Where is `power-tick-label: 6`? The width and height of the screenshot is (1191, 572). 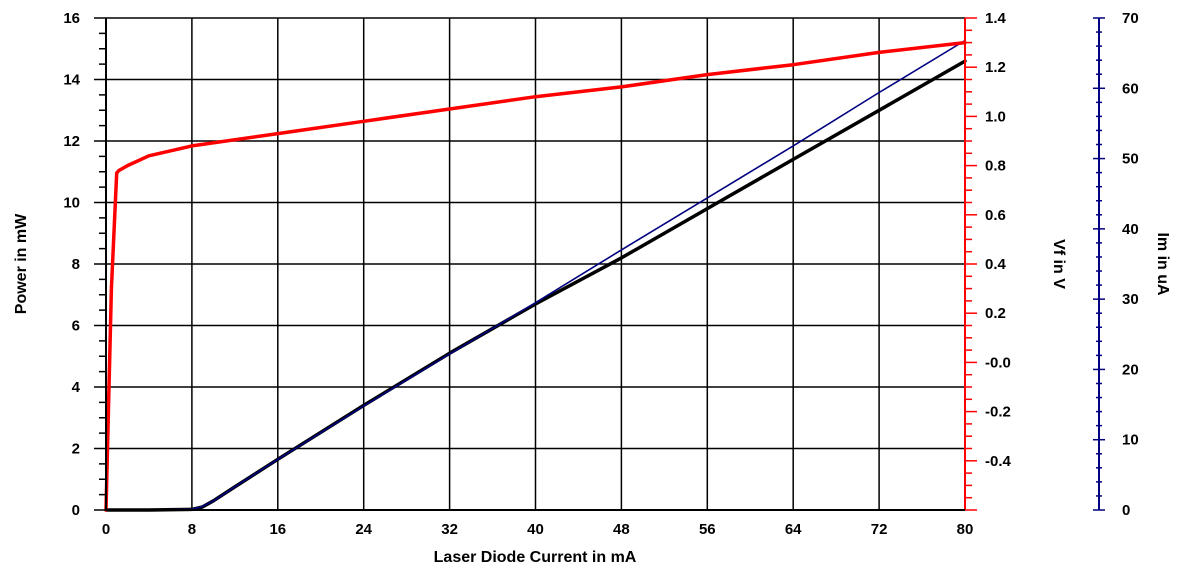 power-tick-label: 6 is located at coordinates (76, 326).